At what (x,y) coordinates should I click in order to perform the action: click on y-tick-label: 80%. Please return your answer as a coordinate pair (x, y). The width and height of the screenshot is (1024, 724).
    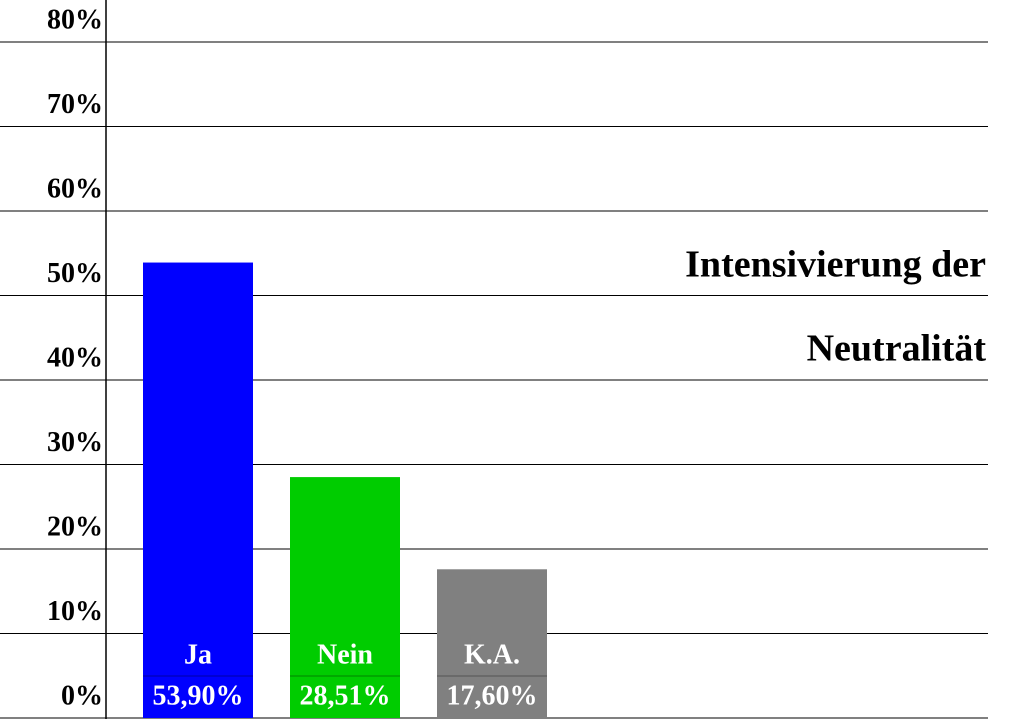
    Looking at the image, I should click on (75, 19).